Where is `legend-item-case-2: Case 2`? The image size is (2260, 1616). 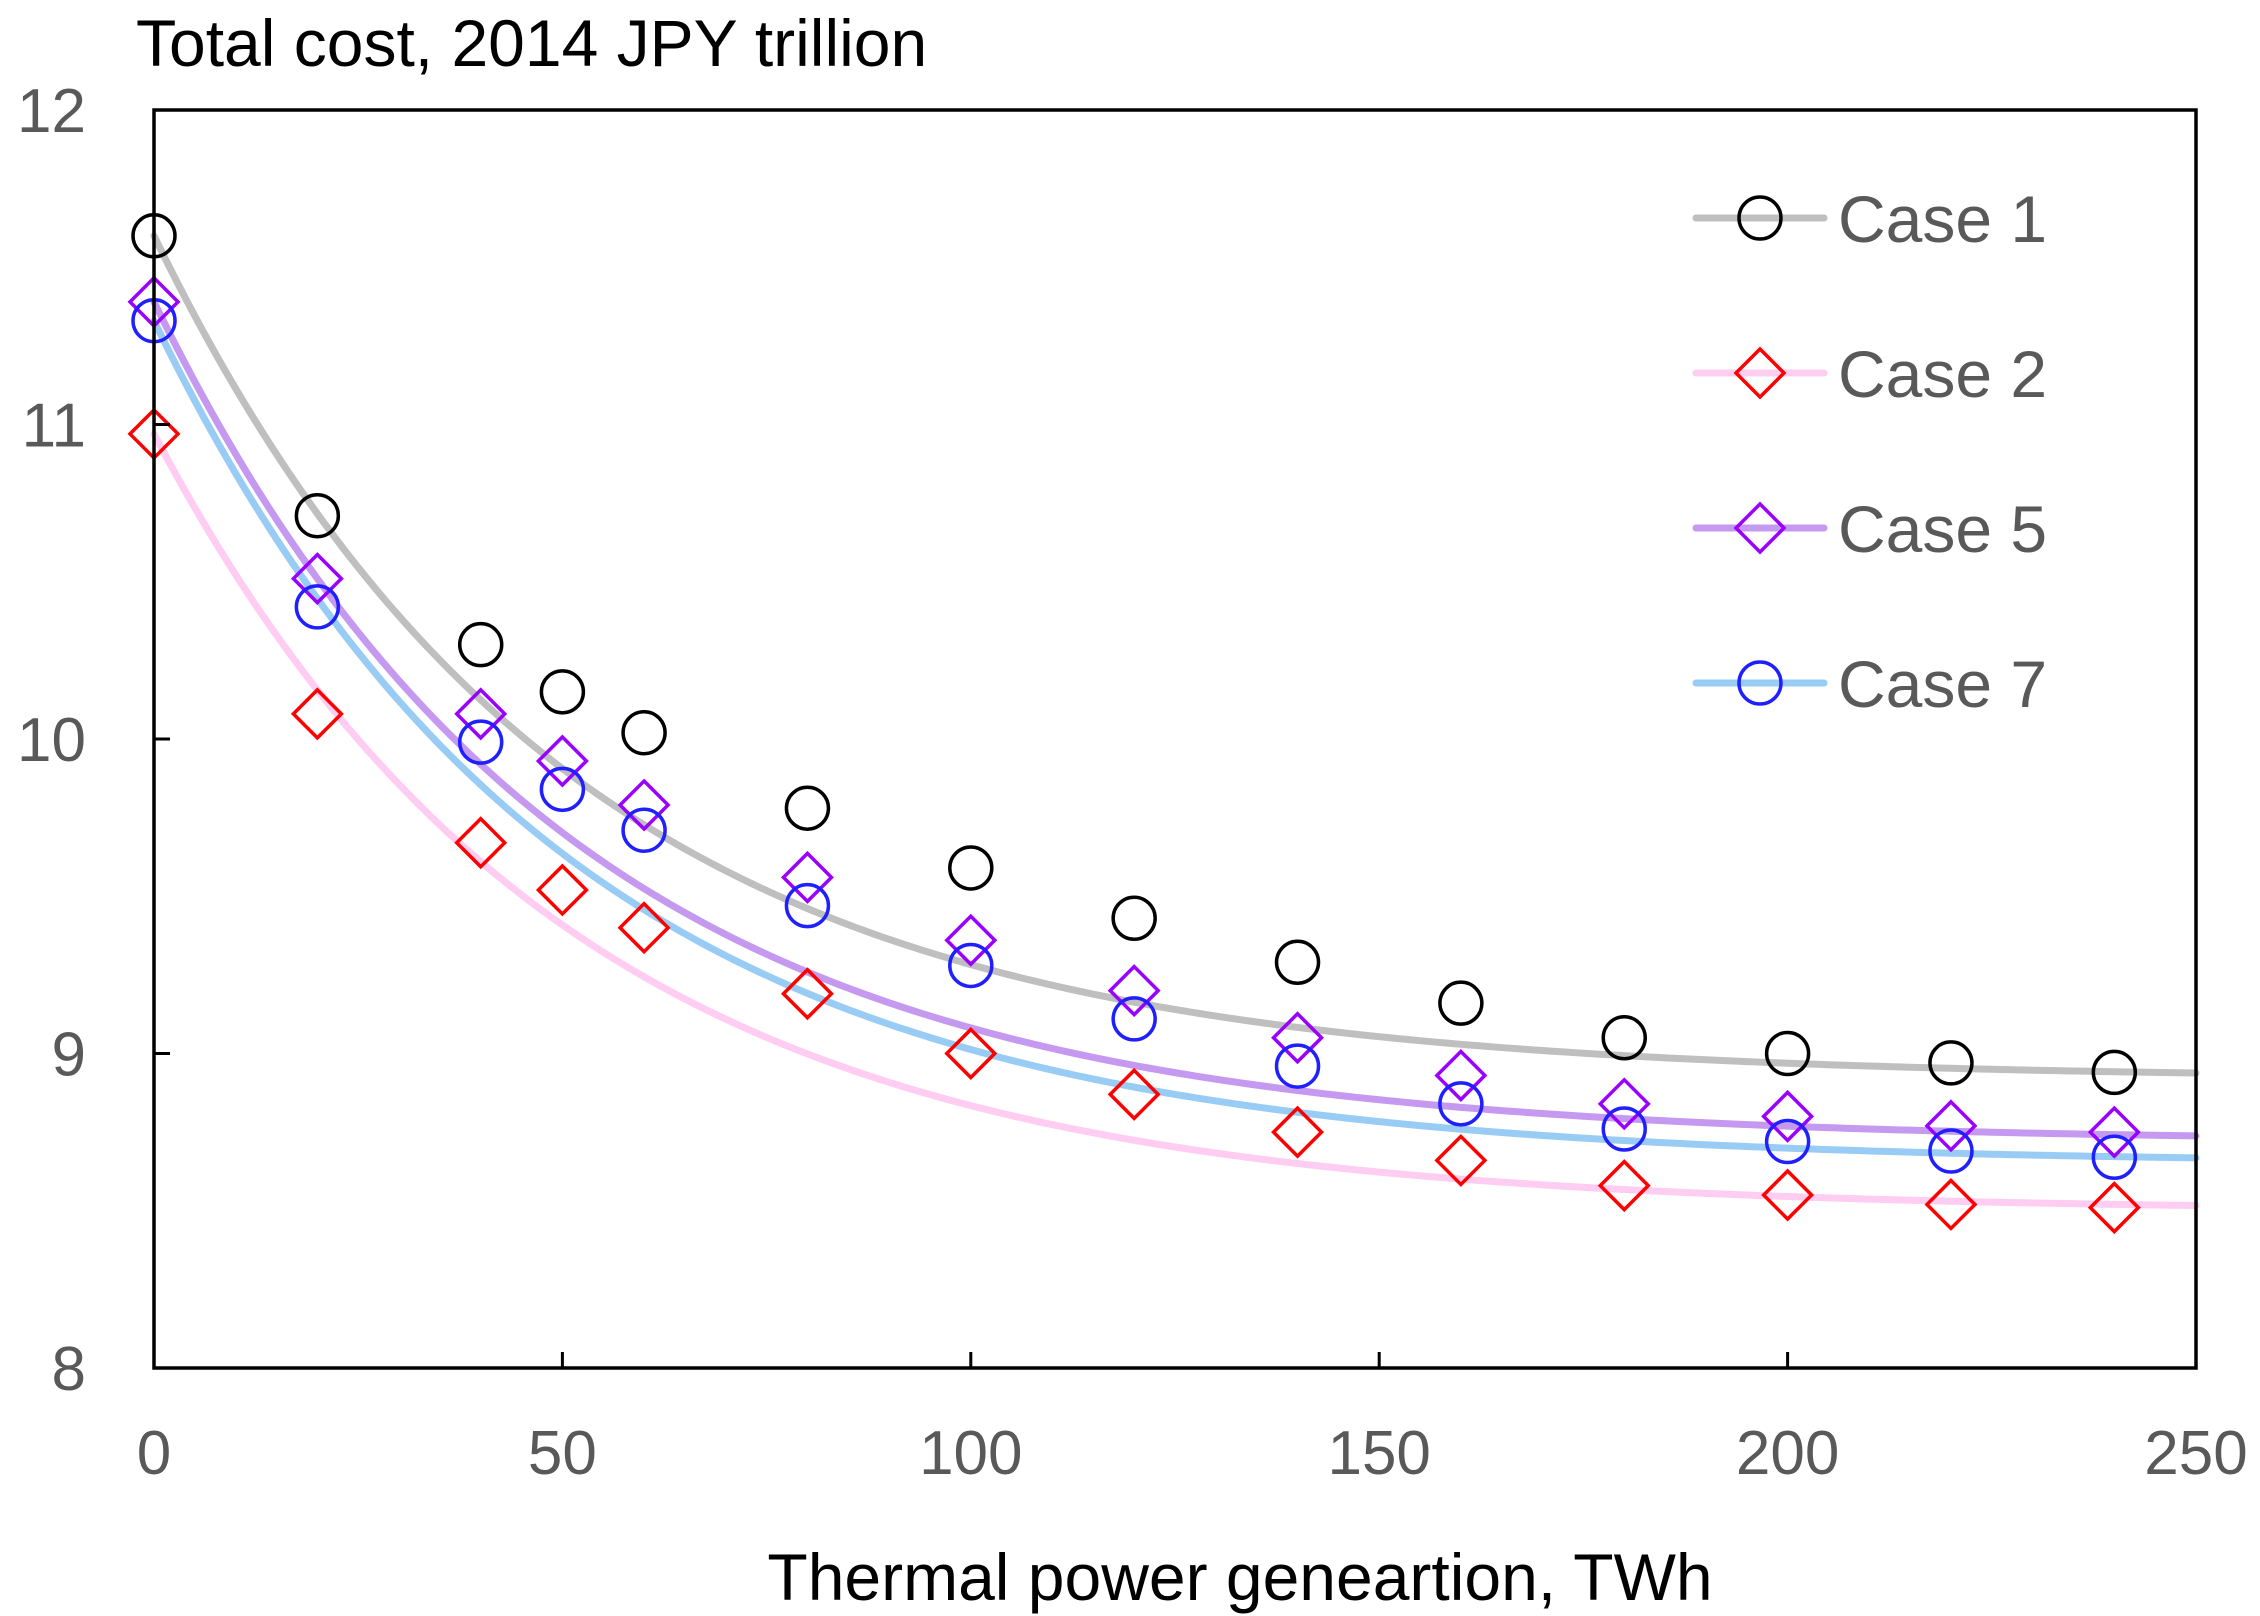
legend-item-case-2: Case 2 is located at coordinates (1869, 374).